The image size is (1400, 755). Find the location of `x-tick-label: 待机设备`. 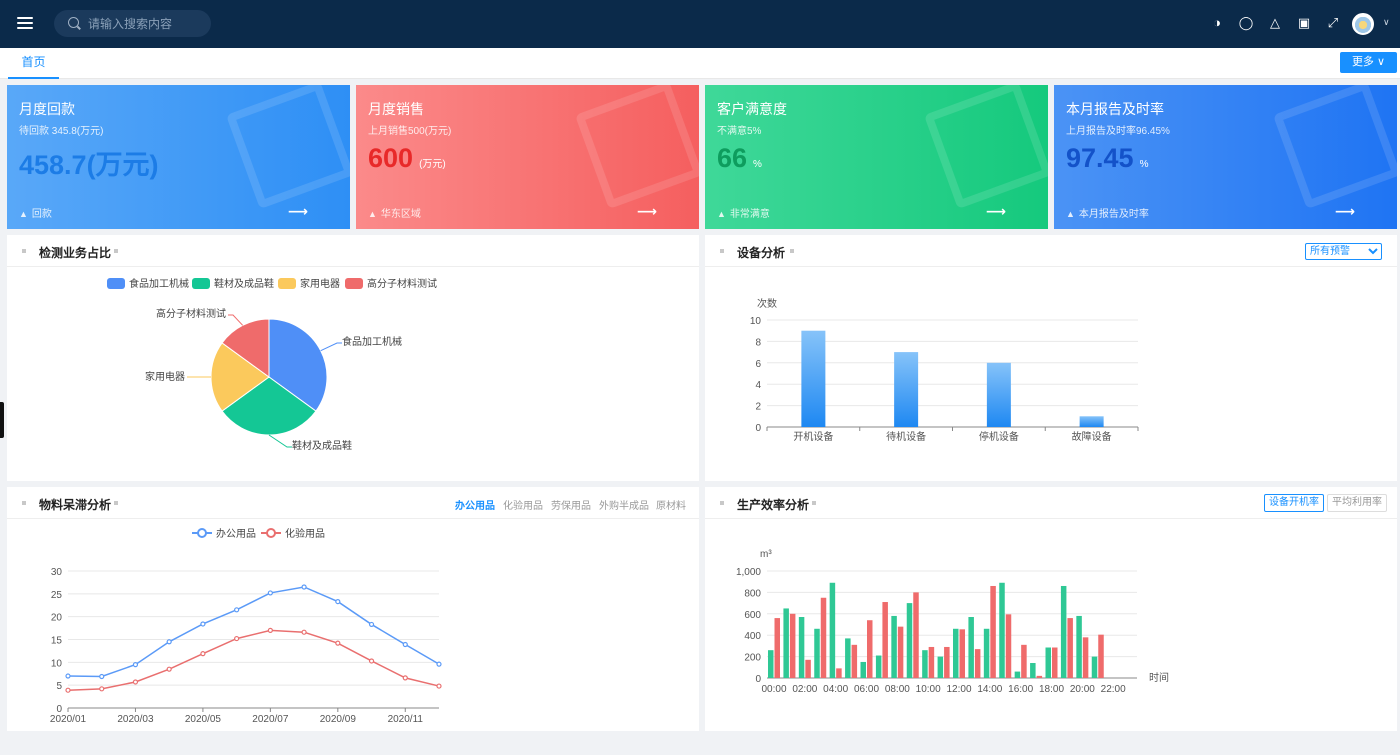

x-tick-label: 待机设备 is located at coordinates (906, 436).